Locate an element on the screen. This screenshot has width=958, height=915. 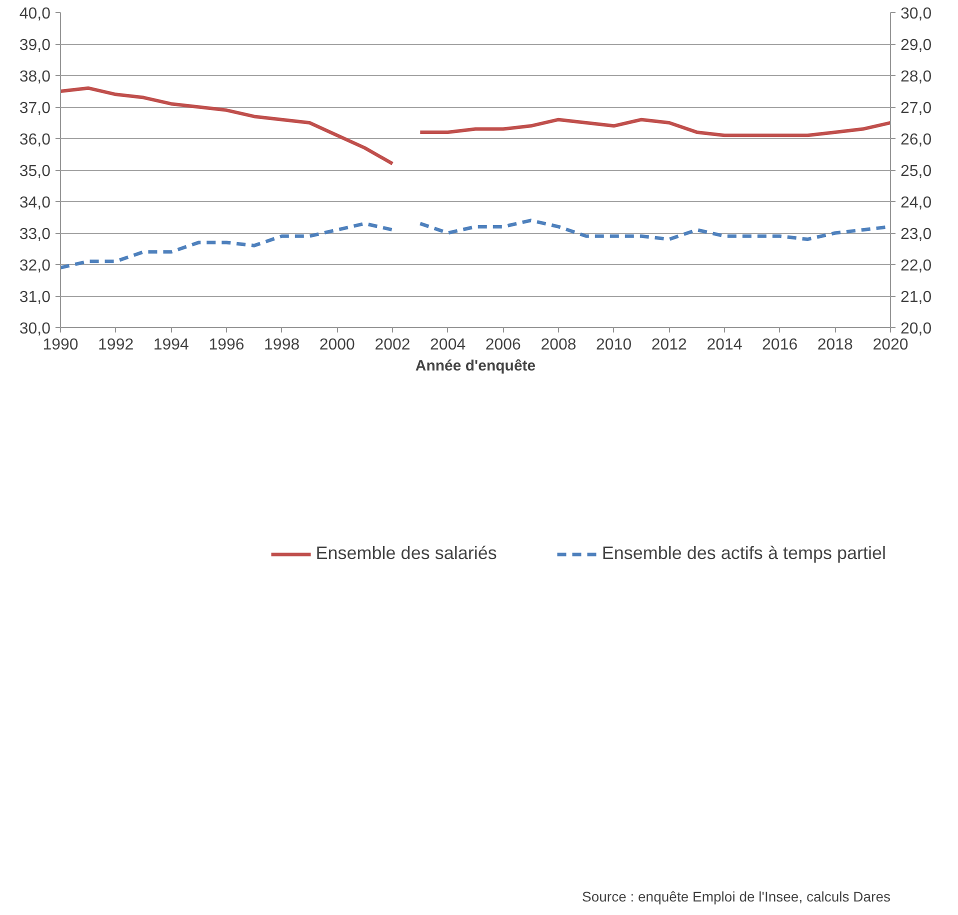
legend-label: Ensemble des actifs à temps partiel is located at coordinates (744, 553).